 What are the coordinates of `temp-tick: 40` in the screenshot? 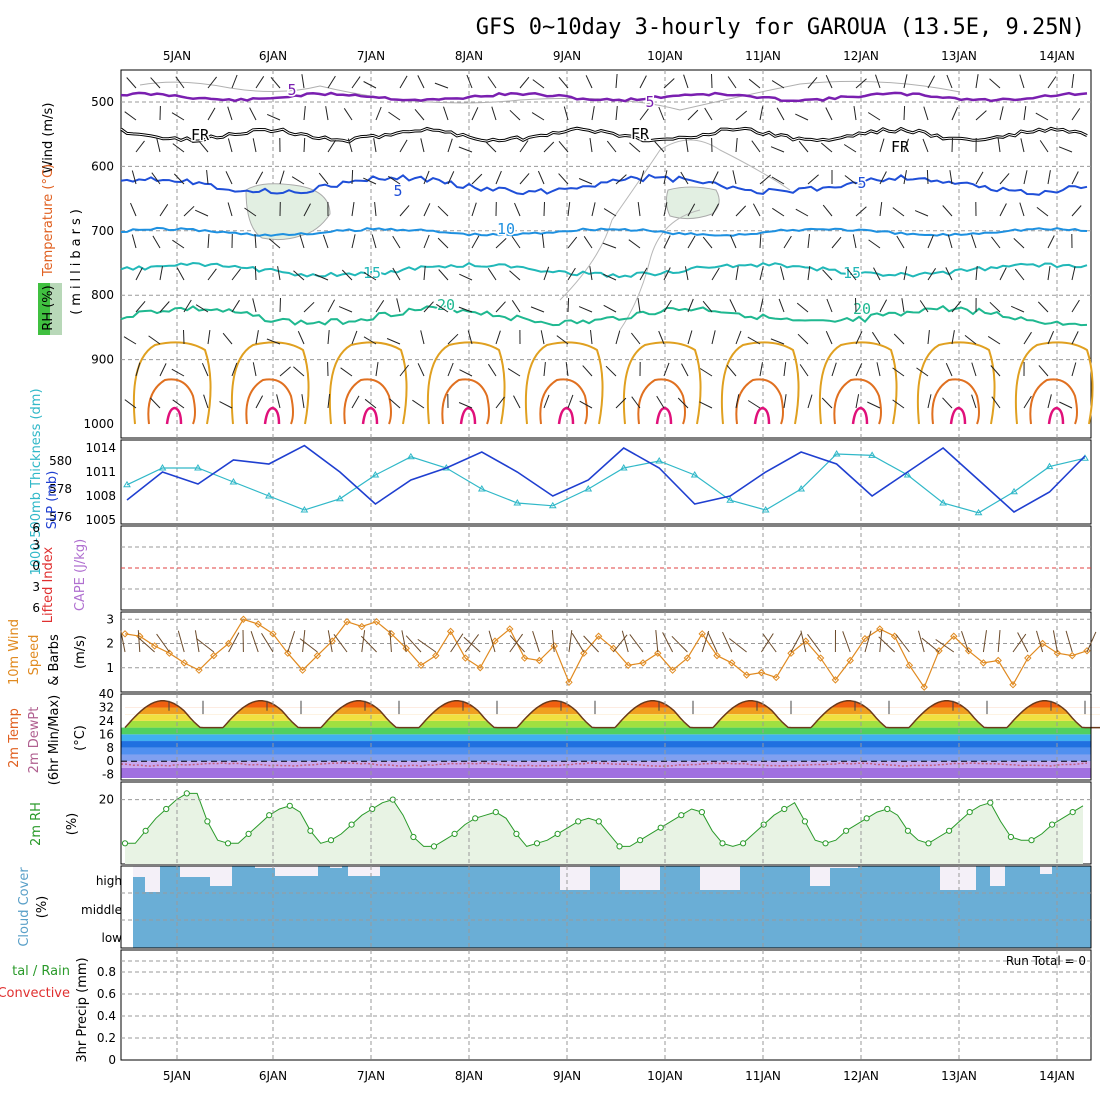 It's located at (106, 694).